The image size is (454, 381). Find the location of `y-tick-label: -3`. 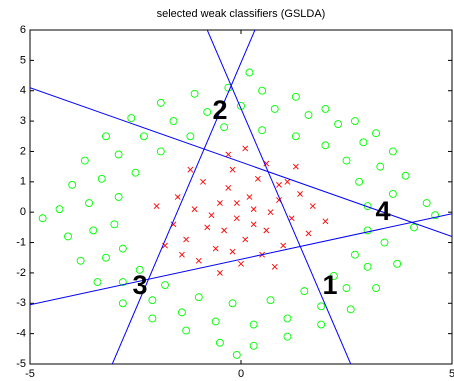

y-tick-label: -3 is located at coordinates (21, 303).